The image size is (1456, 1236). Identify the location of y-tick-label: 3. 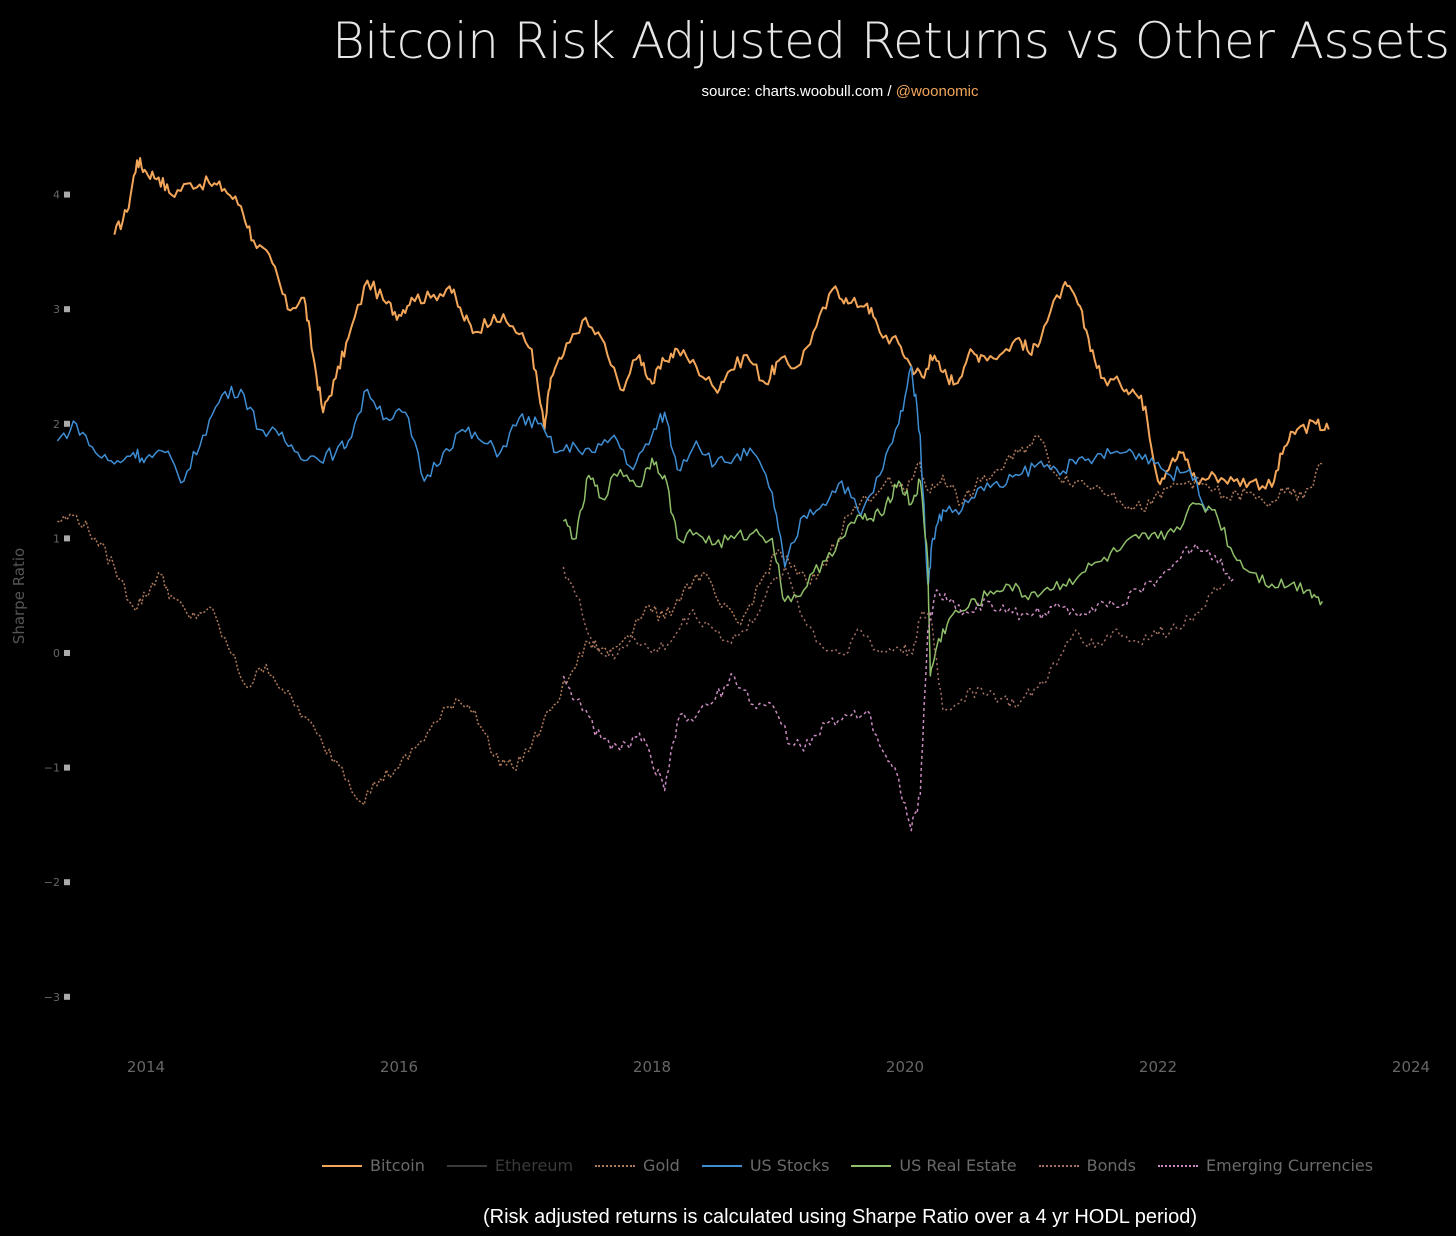
(56, 309).